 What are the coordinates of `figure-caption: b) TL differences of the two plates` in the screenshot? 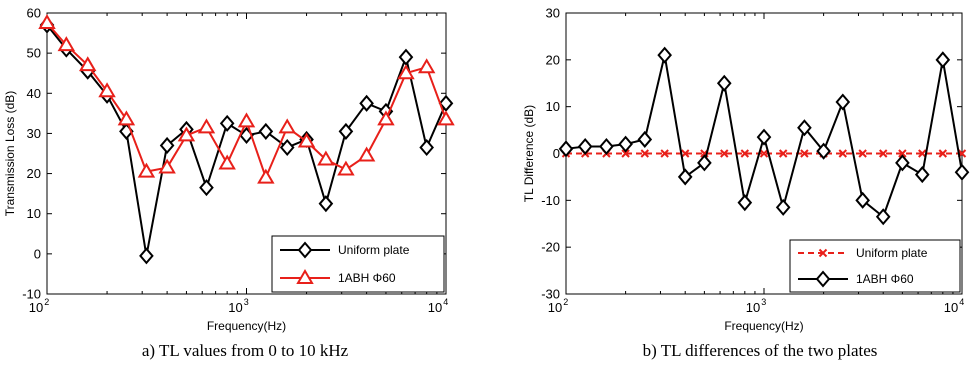 It's located at (760, 350).